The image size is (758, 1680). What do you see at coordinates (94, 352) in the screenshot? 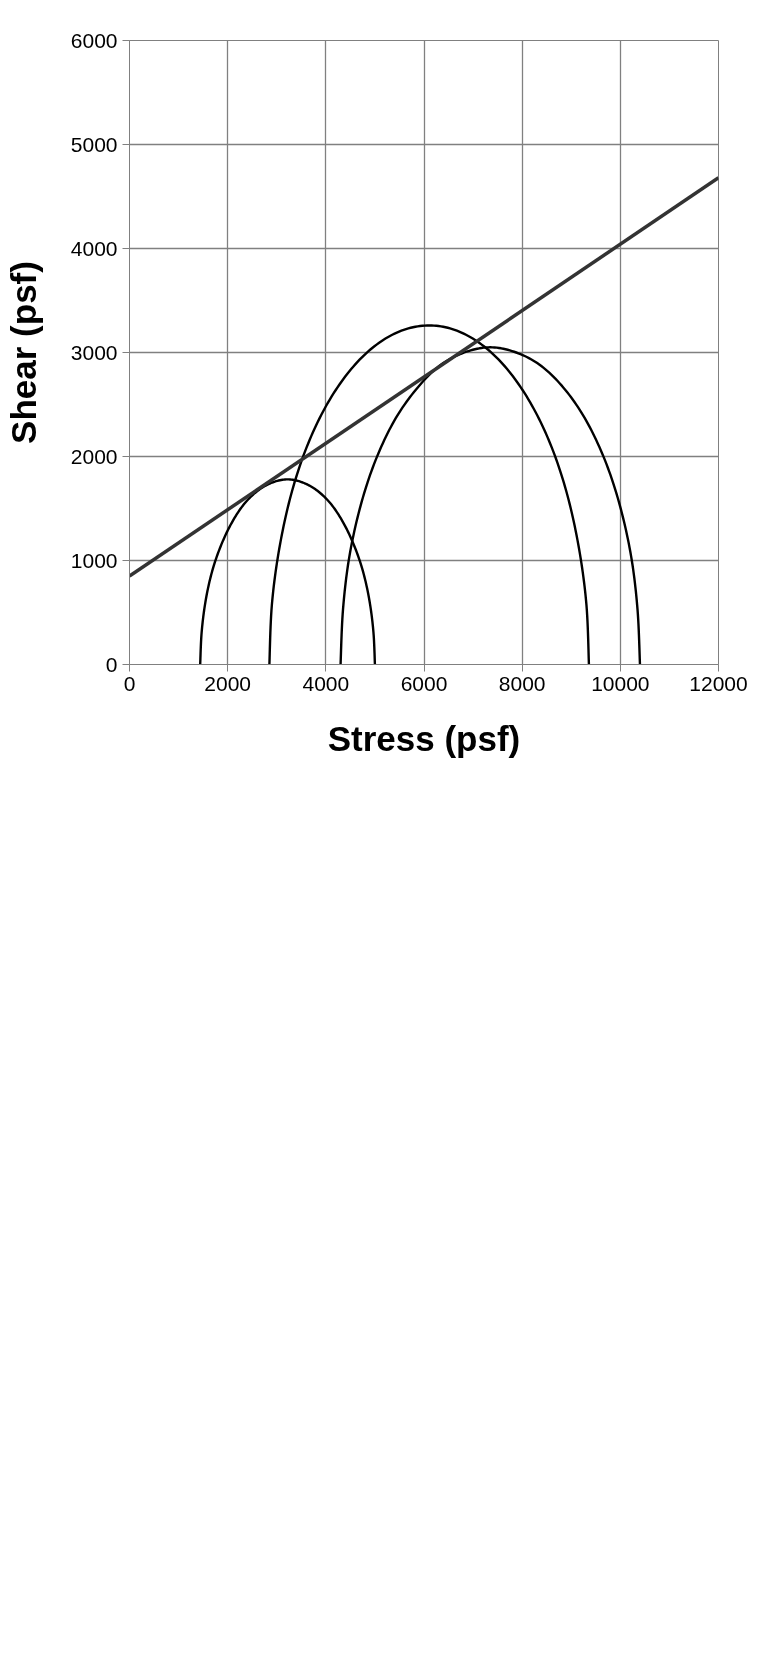
I see `y-tick-label: 3000` at bounding box center [94, 352].